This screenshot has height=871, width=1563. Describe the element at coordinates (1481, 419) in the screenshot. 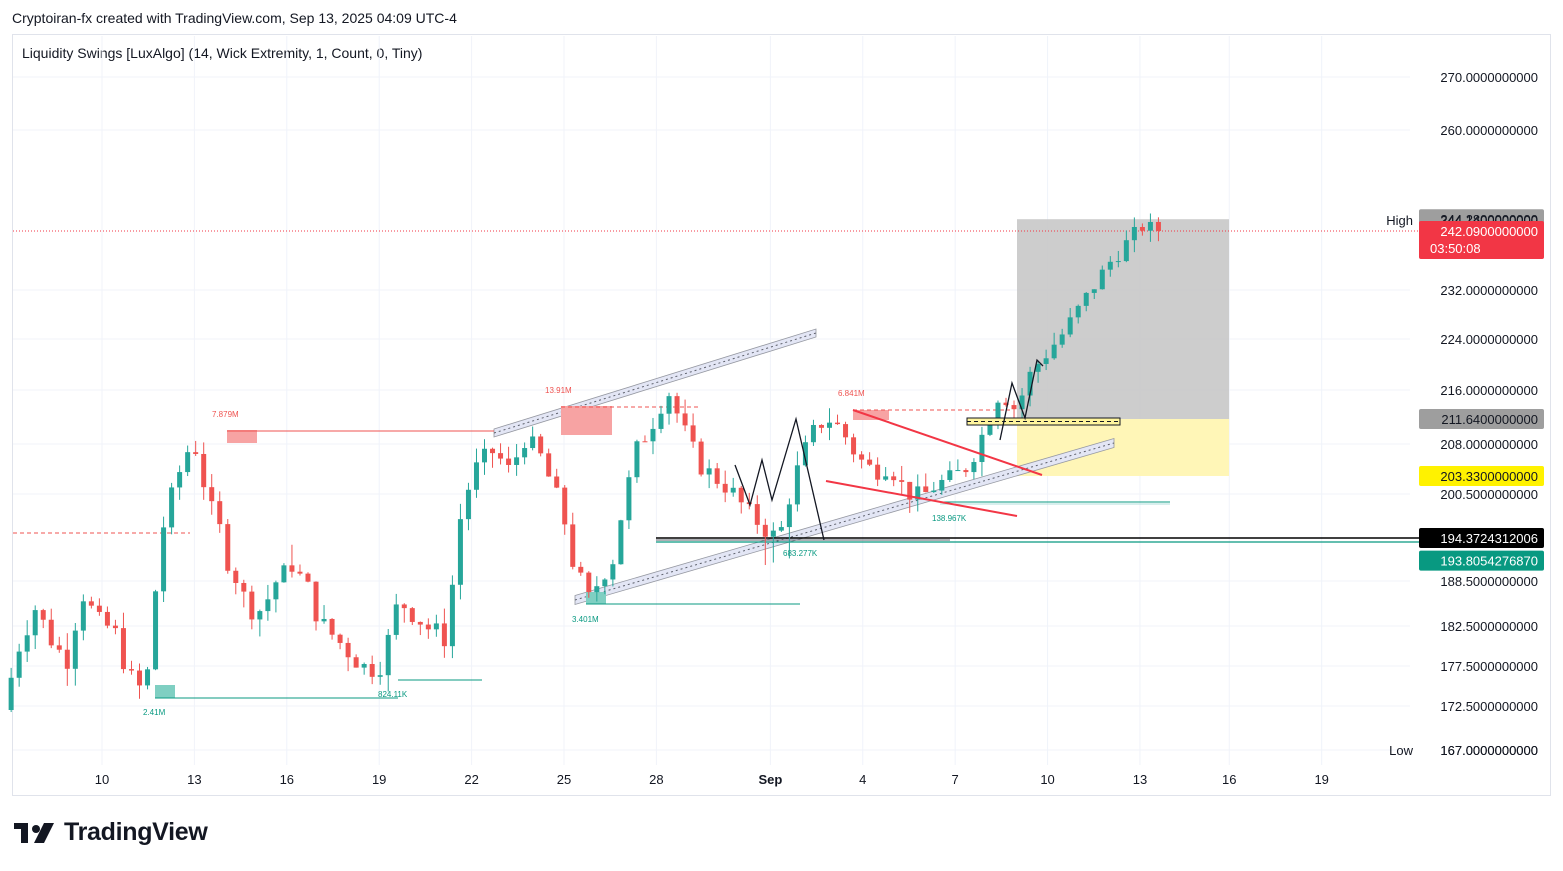

I see `price-tag-gray: 211.6400000000` at that location.